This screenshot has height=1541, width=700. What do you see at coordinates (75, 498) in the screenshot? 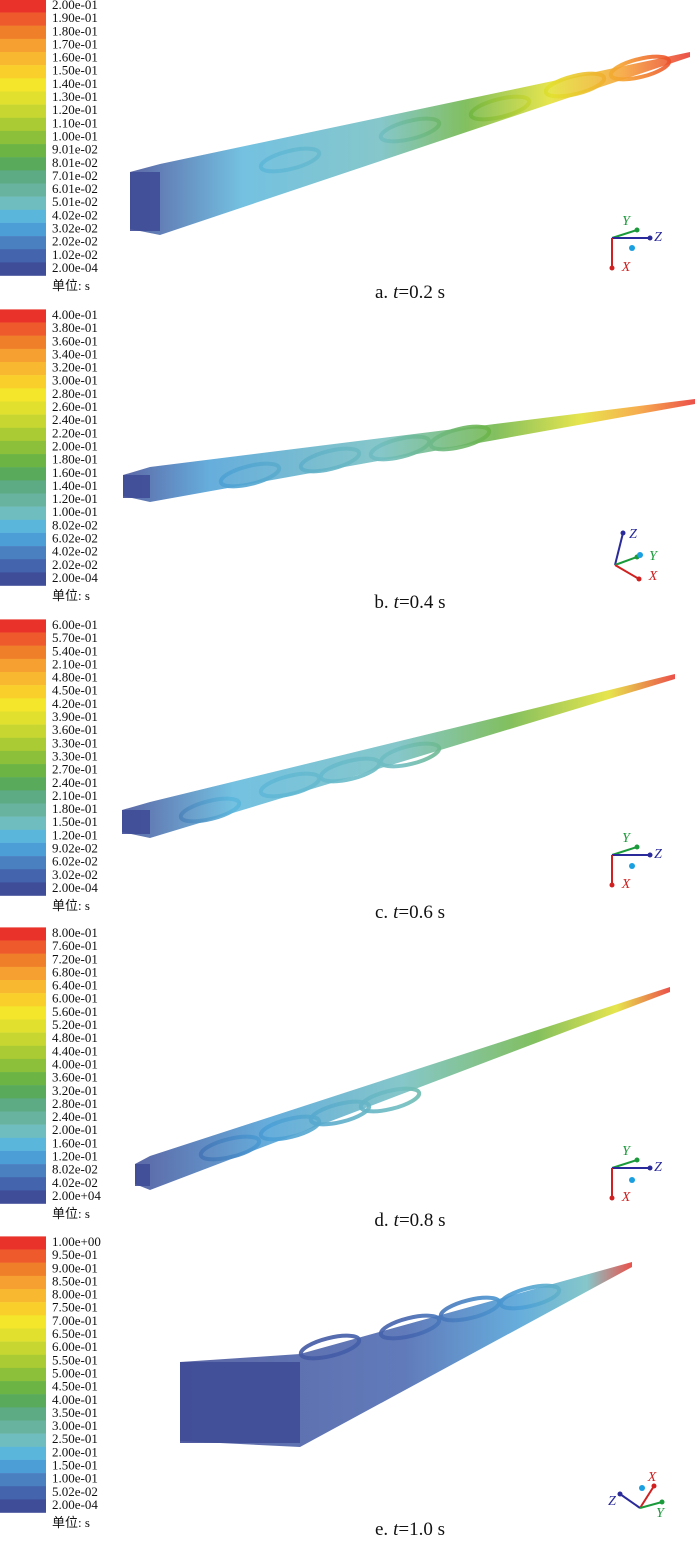
I see `legend-label: 1.20e-01` at bounding box center [75, 498].